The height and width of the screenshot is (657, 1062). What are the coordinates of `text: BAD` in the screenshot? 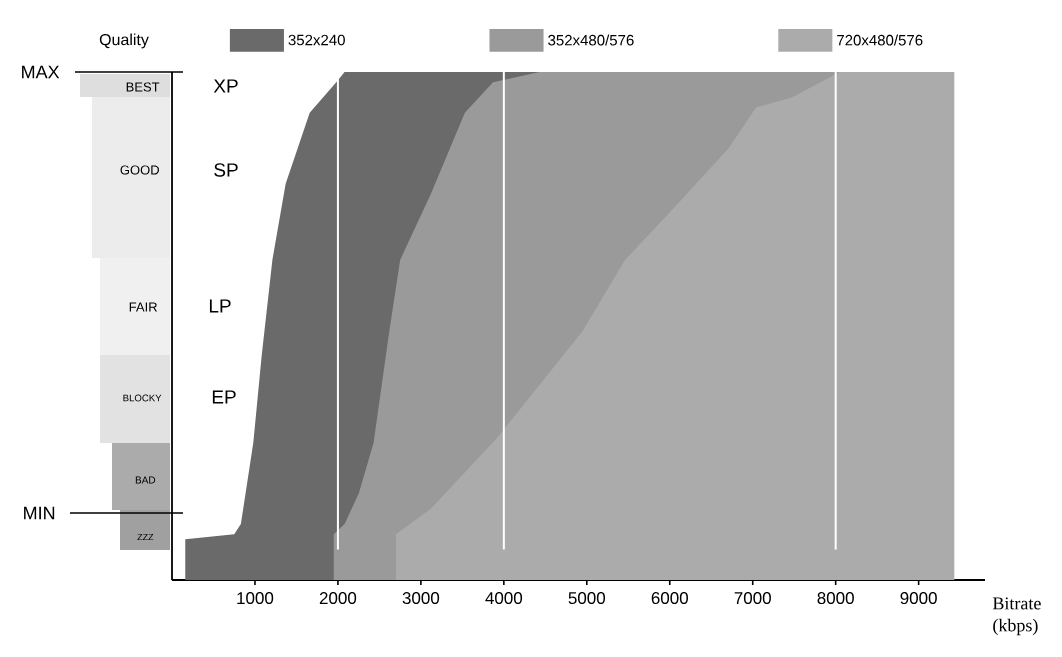 It's located at (145, 480).